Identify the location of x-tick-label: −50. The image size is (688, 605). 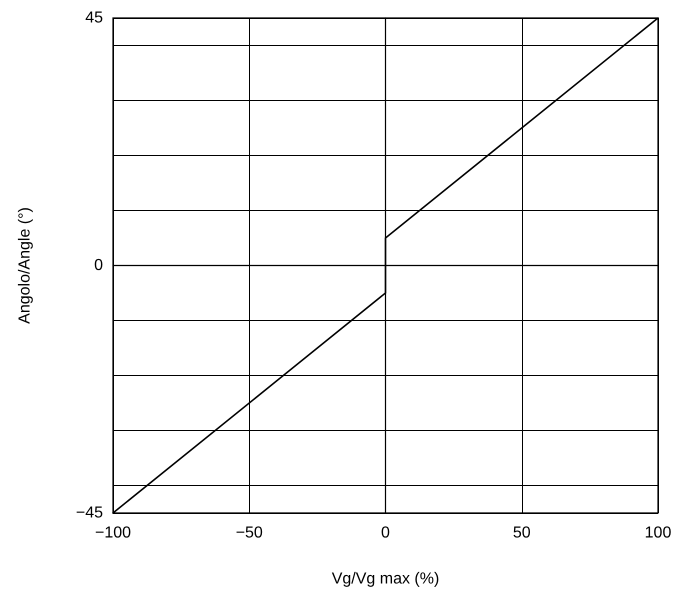
(249, 533).